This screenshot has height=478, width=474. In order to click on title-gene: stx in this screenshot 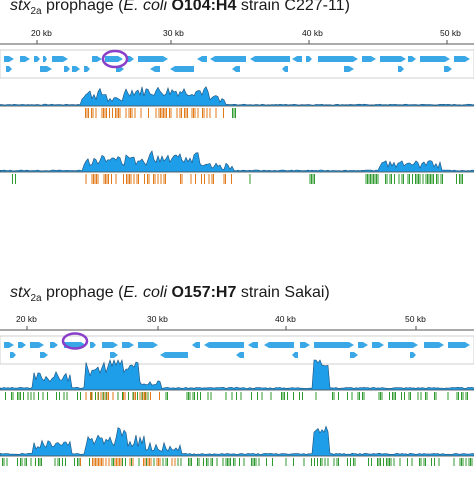, I will do `click(20, 292)`.